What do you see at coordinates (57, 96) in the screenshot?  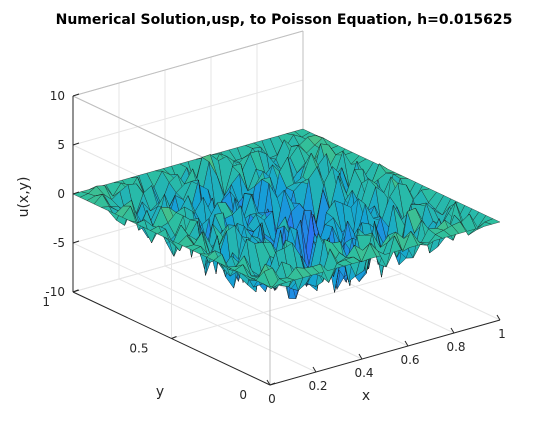 I see `z-tick-label: 10` at bounding box center [57, 96].